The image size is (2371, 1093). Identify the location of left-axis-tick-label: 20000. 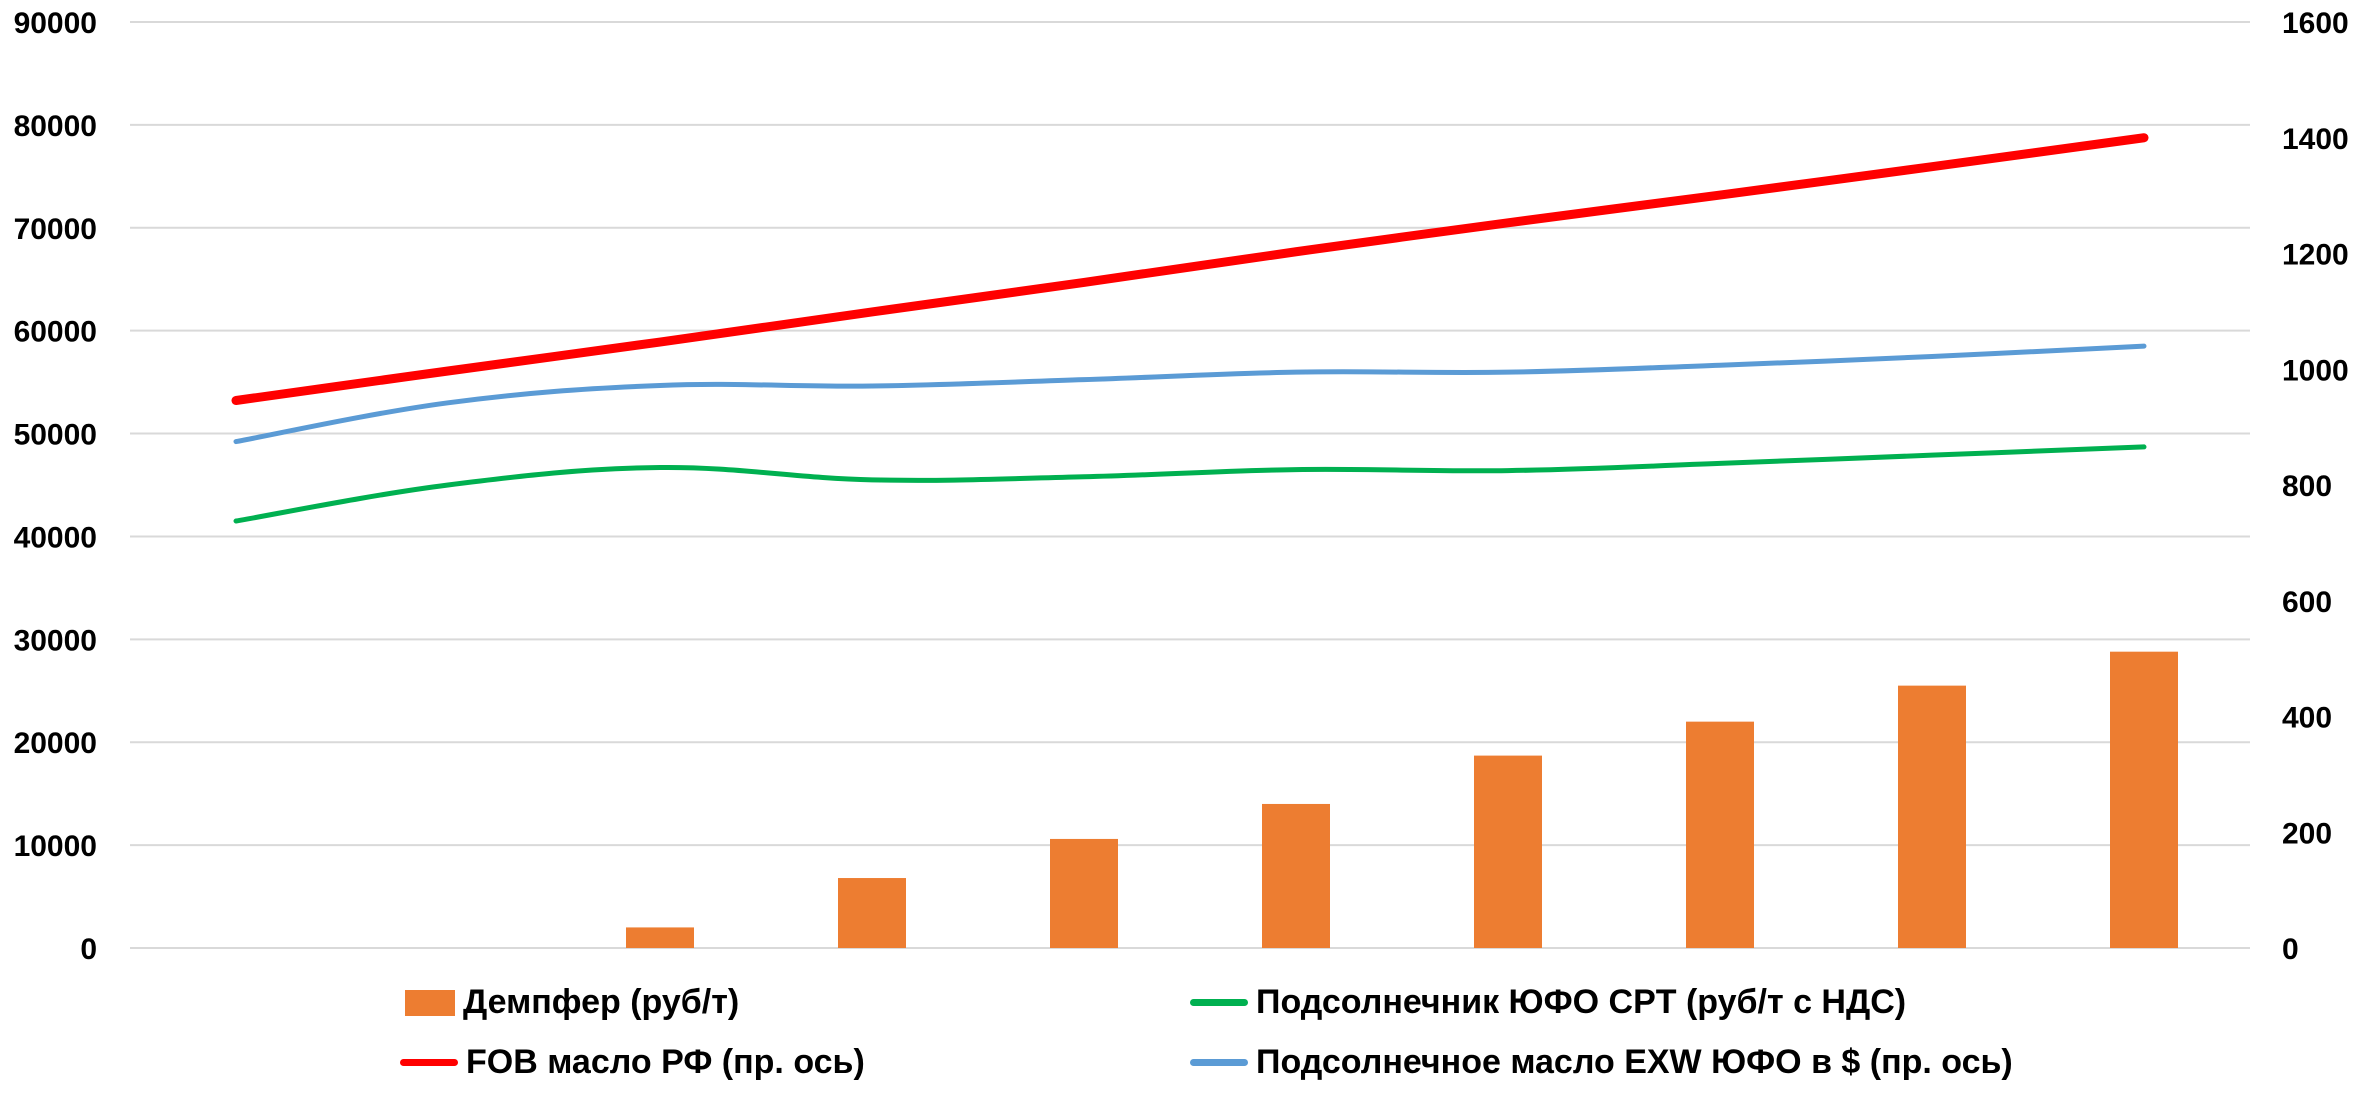
(55, 743).